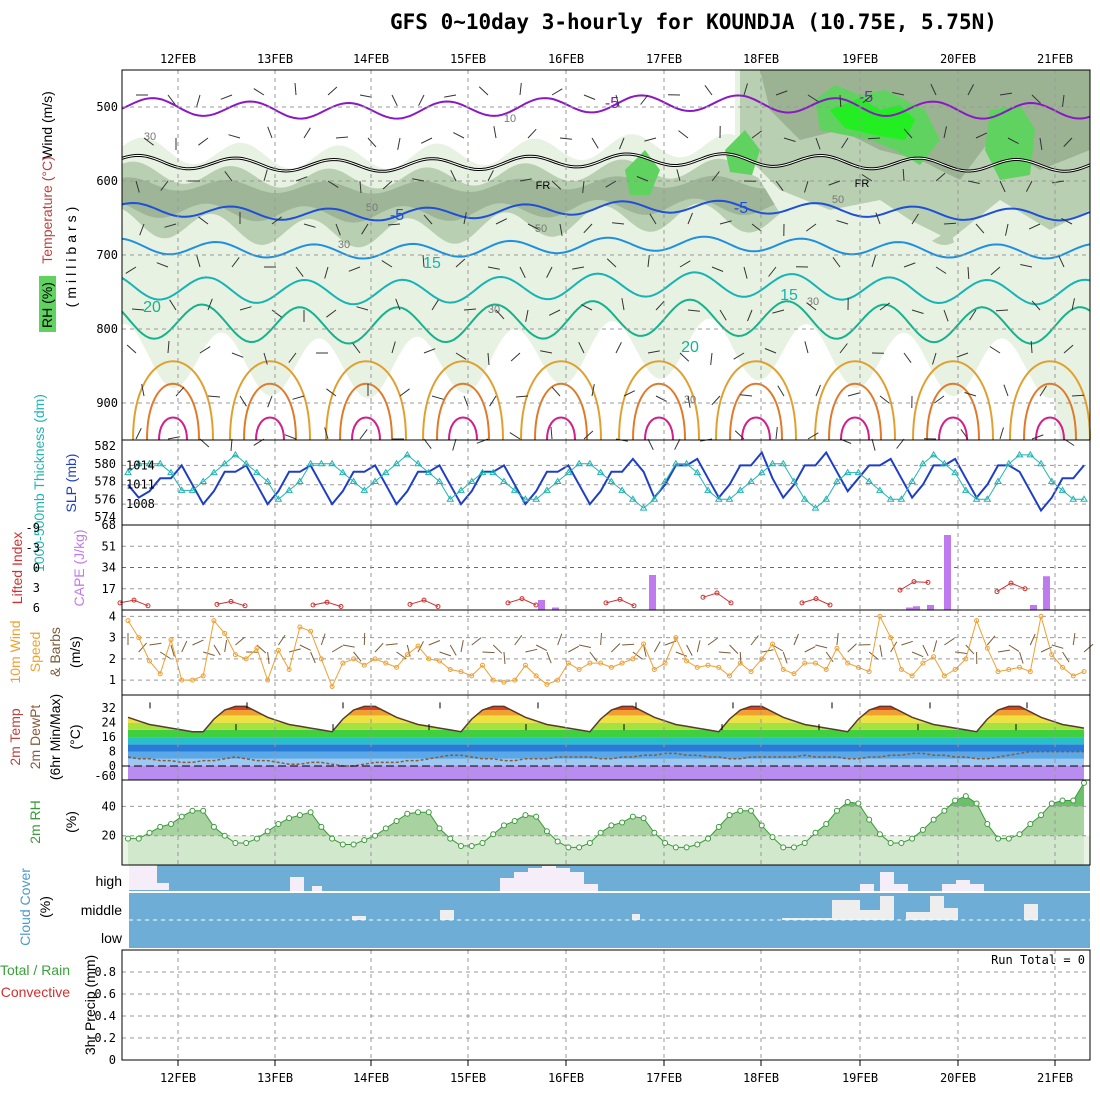 This screenshot has height=1100, width=1100. What do you see at coordinates (112, 1060) in the screenshot?
I see `precip-tick: 0` at bounding box center [112, 1060].